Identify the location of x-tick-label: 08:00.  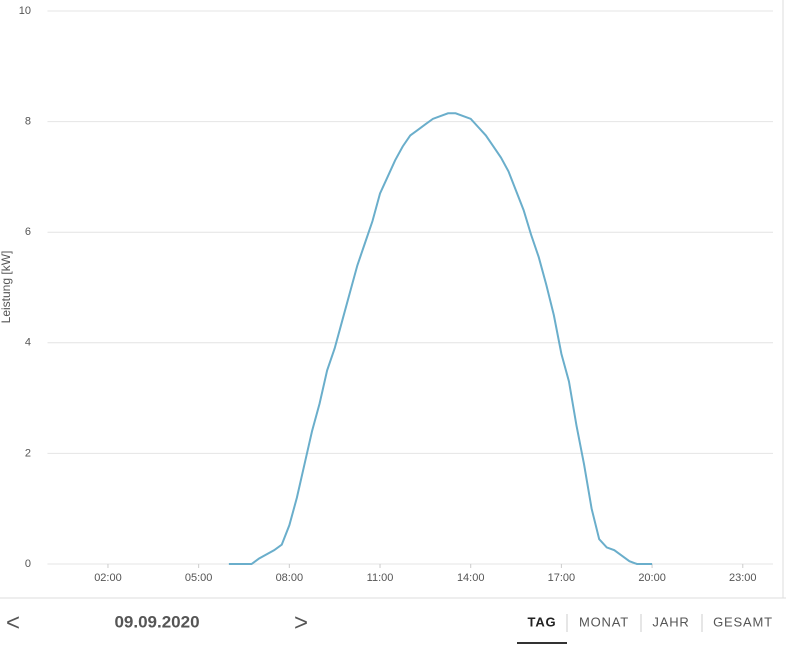
(290, 578).